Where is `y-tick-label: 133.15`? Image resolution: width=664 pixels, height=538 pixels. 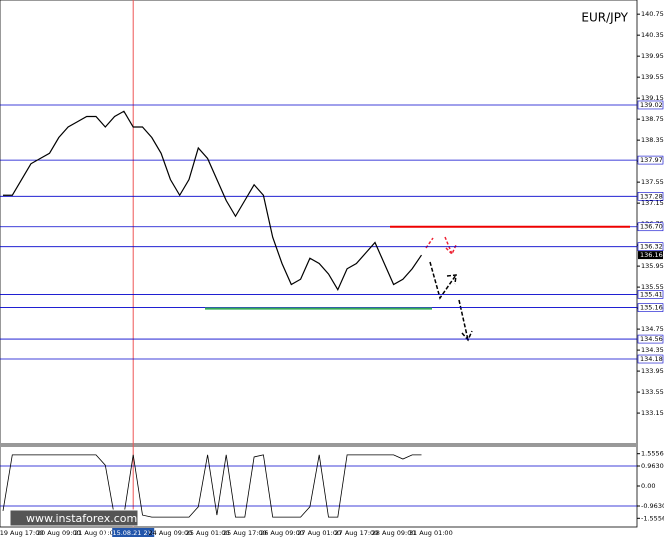
y-tick-label: 133.15 is located at coordinates (652, 413).